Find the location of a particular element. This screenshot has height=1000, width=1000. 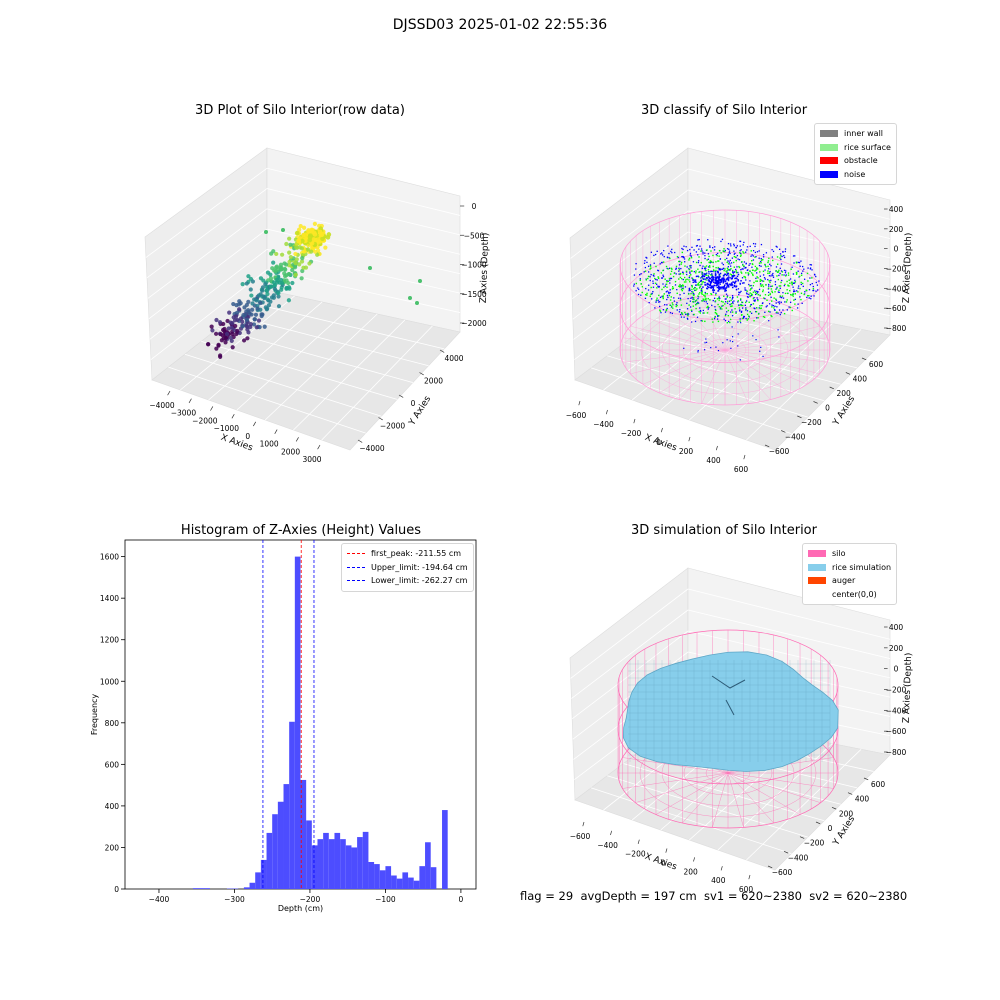

panel2-x-tick is located at coordinates (634, 421).